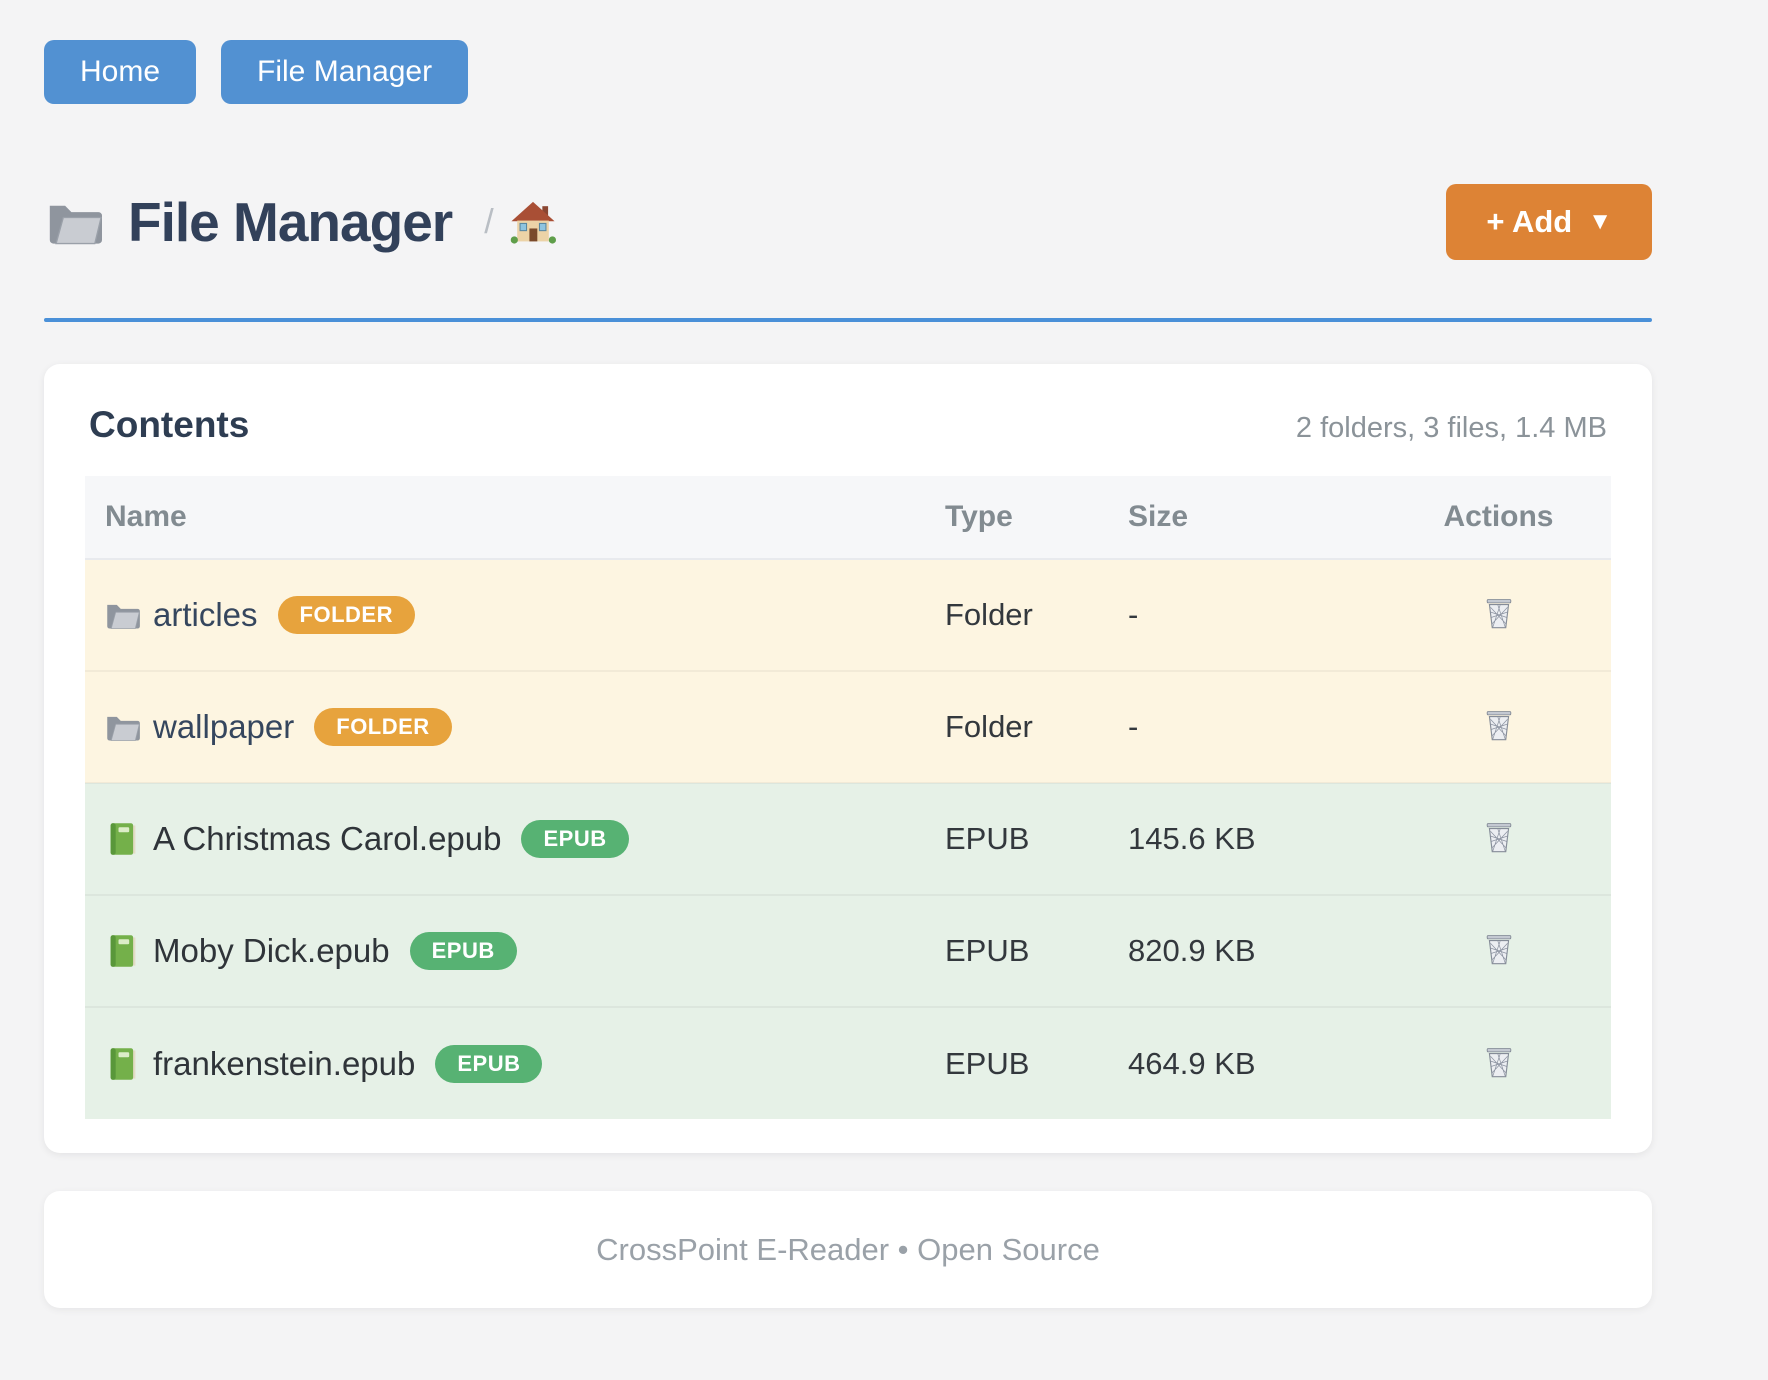 This screenshot has width=1768, height=1380. I want to click on footer: CrossPoint E-Reader • Open Source, so click(848, 1249).